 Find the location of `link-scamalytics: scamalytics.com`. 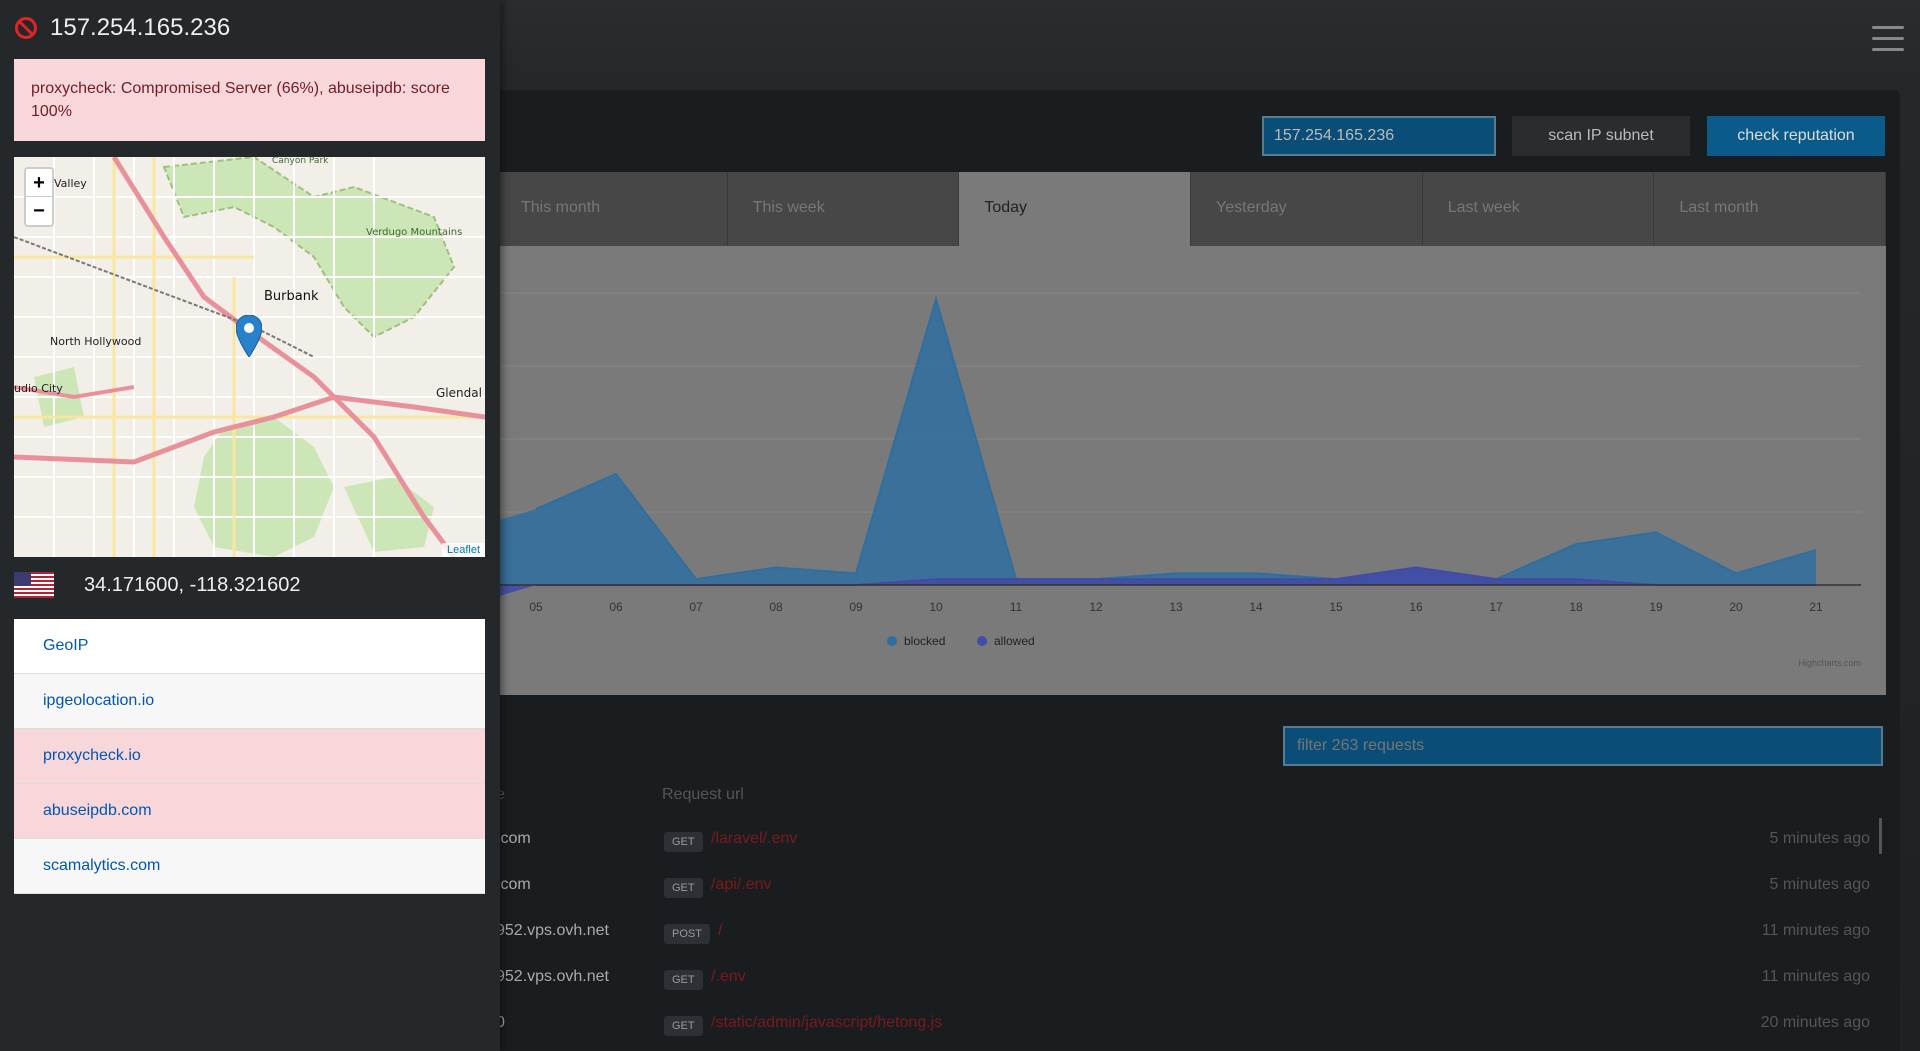

link-scamalytics: scamalytics.com is located at coordinates (249, 866).